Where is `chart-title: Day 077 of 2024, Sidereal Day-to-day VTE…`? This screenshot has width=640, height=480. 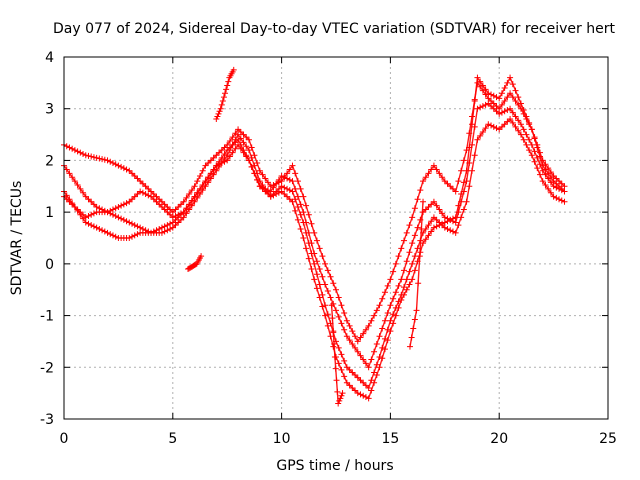
chart-title: Day 077 of 2024, Sidereal Day-to-day VTE… is located at coordinates (334, 29).